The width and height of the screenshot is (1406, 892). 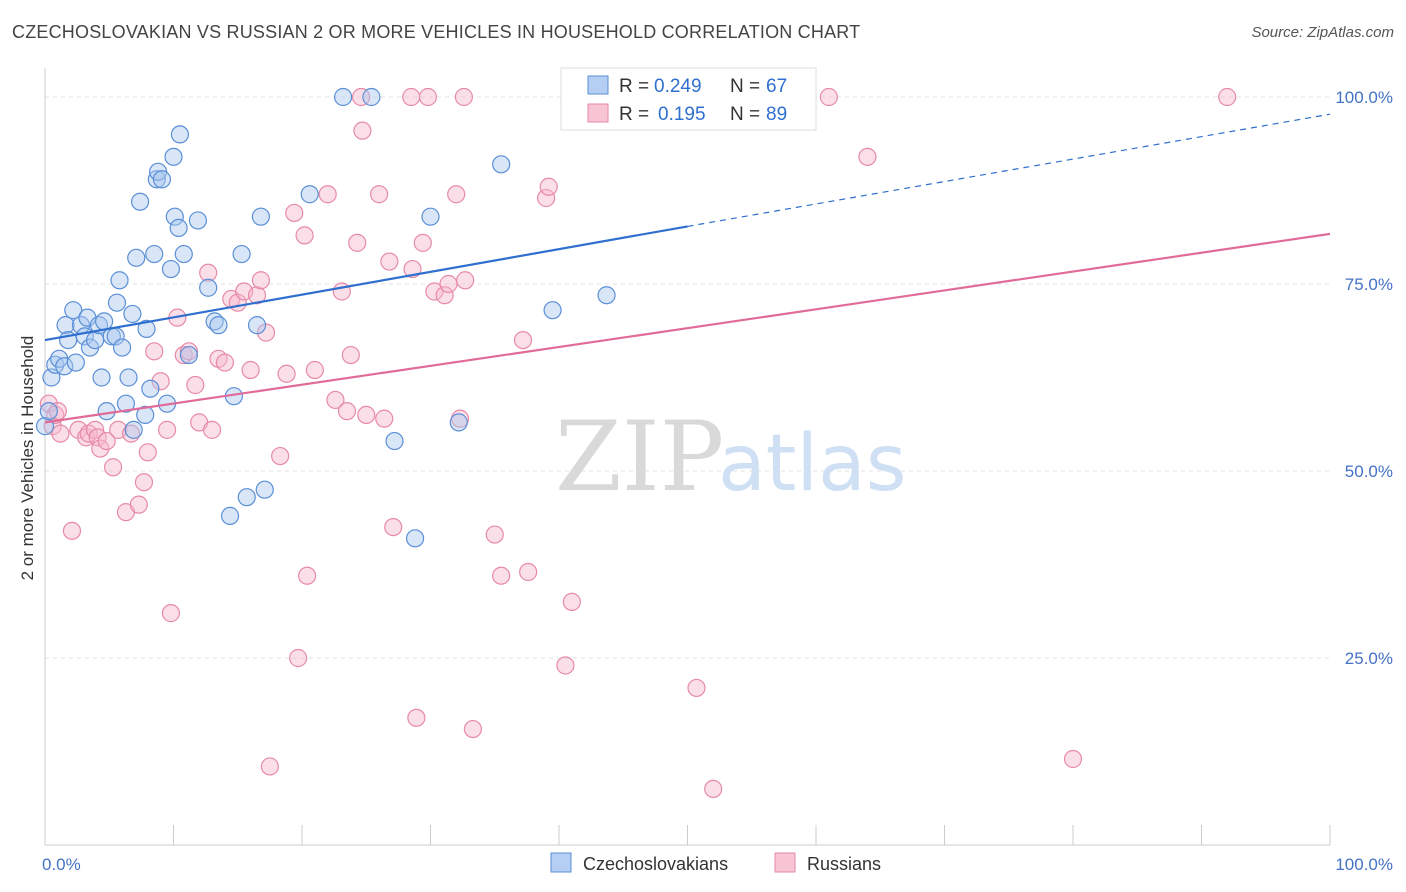 I want to click on legend-r-label-czech: R =, so click(x=634, y=86).